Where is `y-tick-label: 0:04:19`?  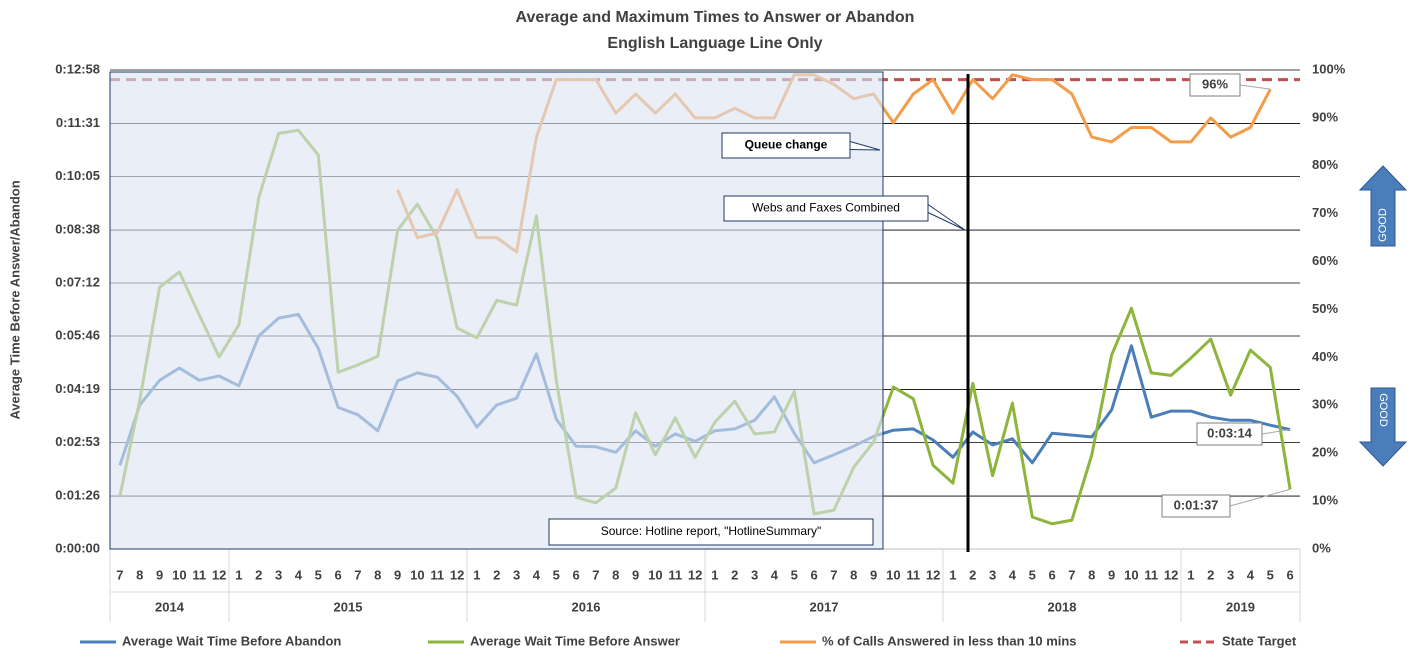 y-tick-label: 0:04:19 is located at coordinates (77, 388).